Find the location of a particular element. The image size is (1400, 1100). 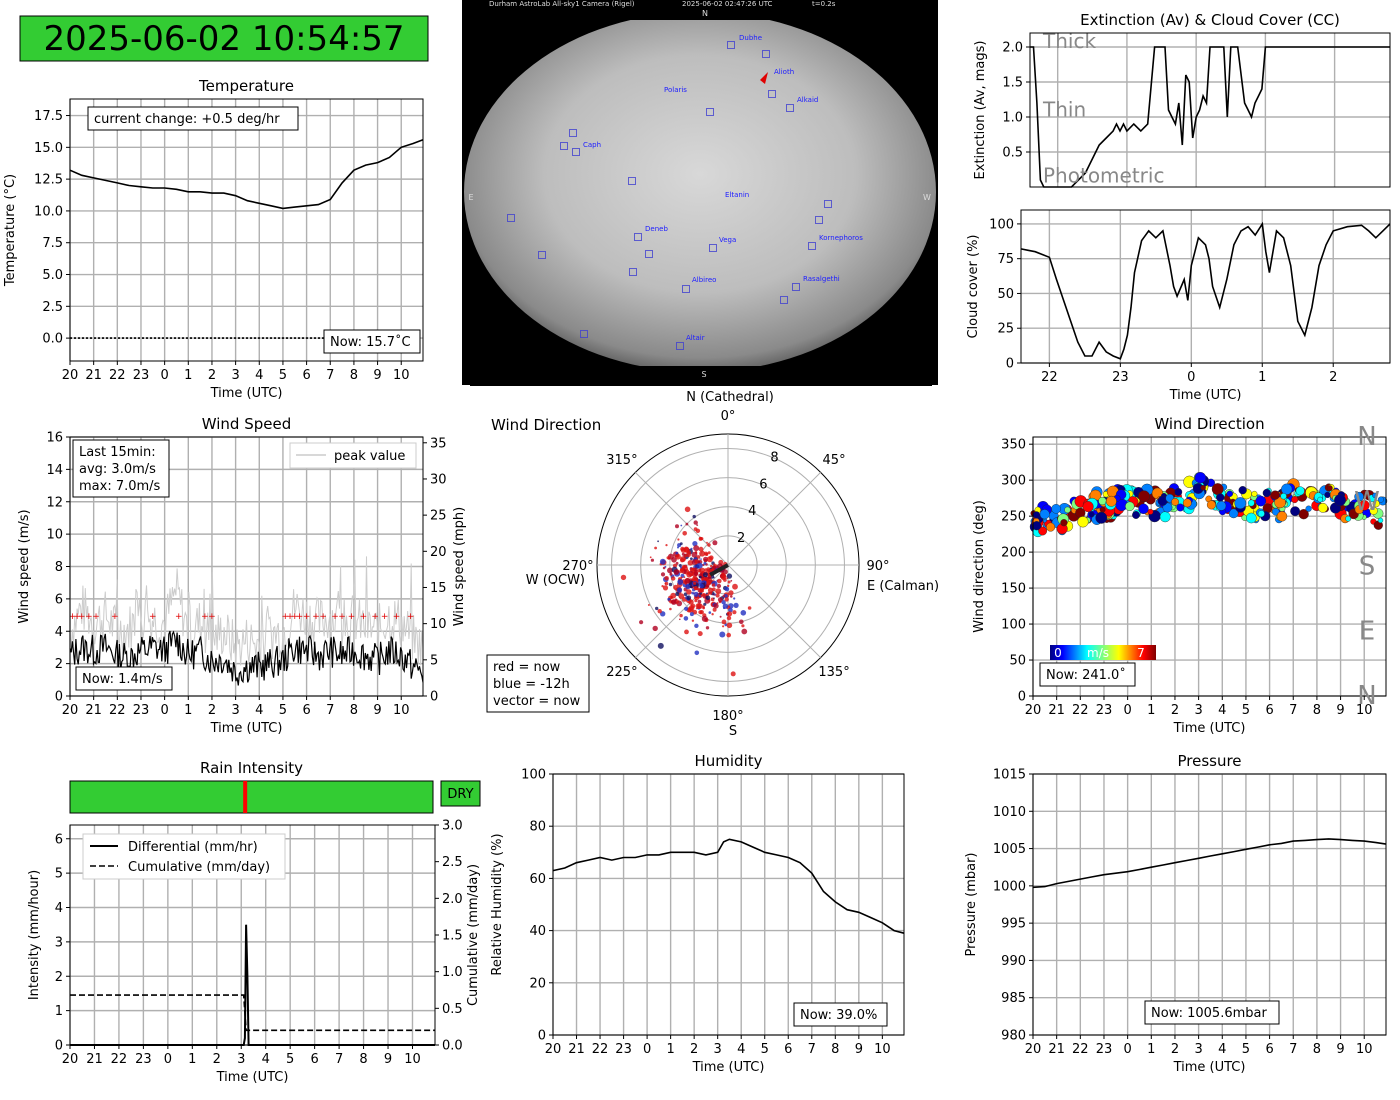

rain-xtick-label: 5 is located at coordinates (290, 1059).